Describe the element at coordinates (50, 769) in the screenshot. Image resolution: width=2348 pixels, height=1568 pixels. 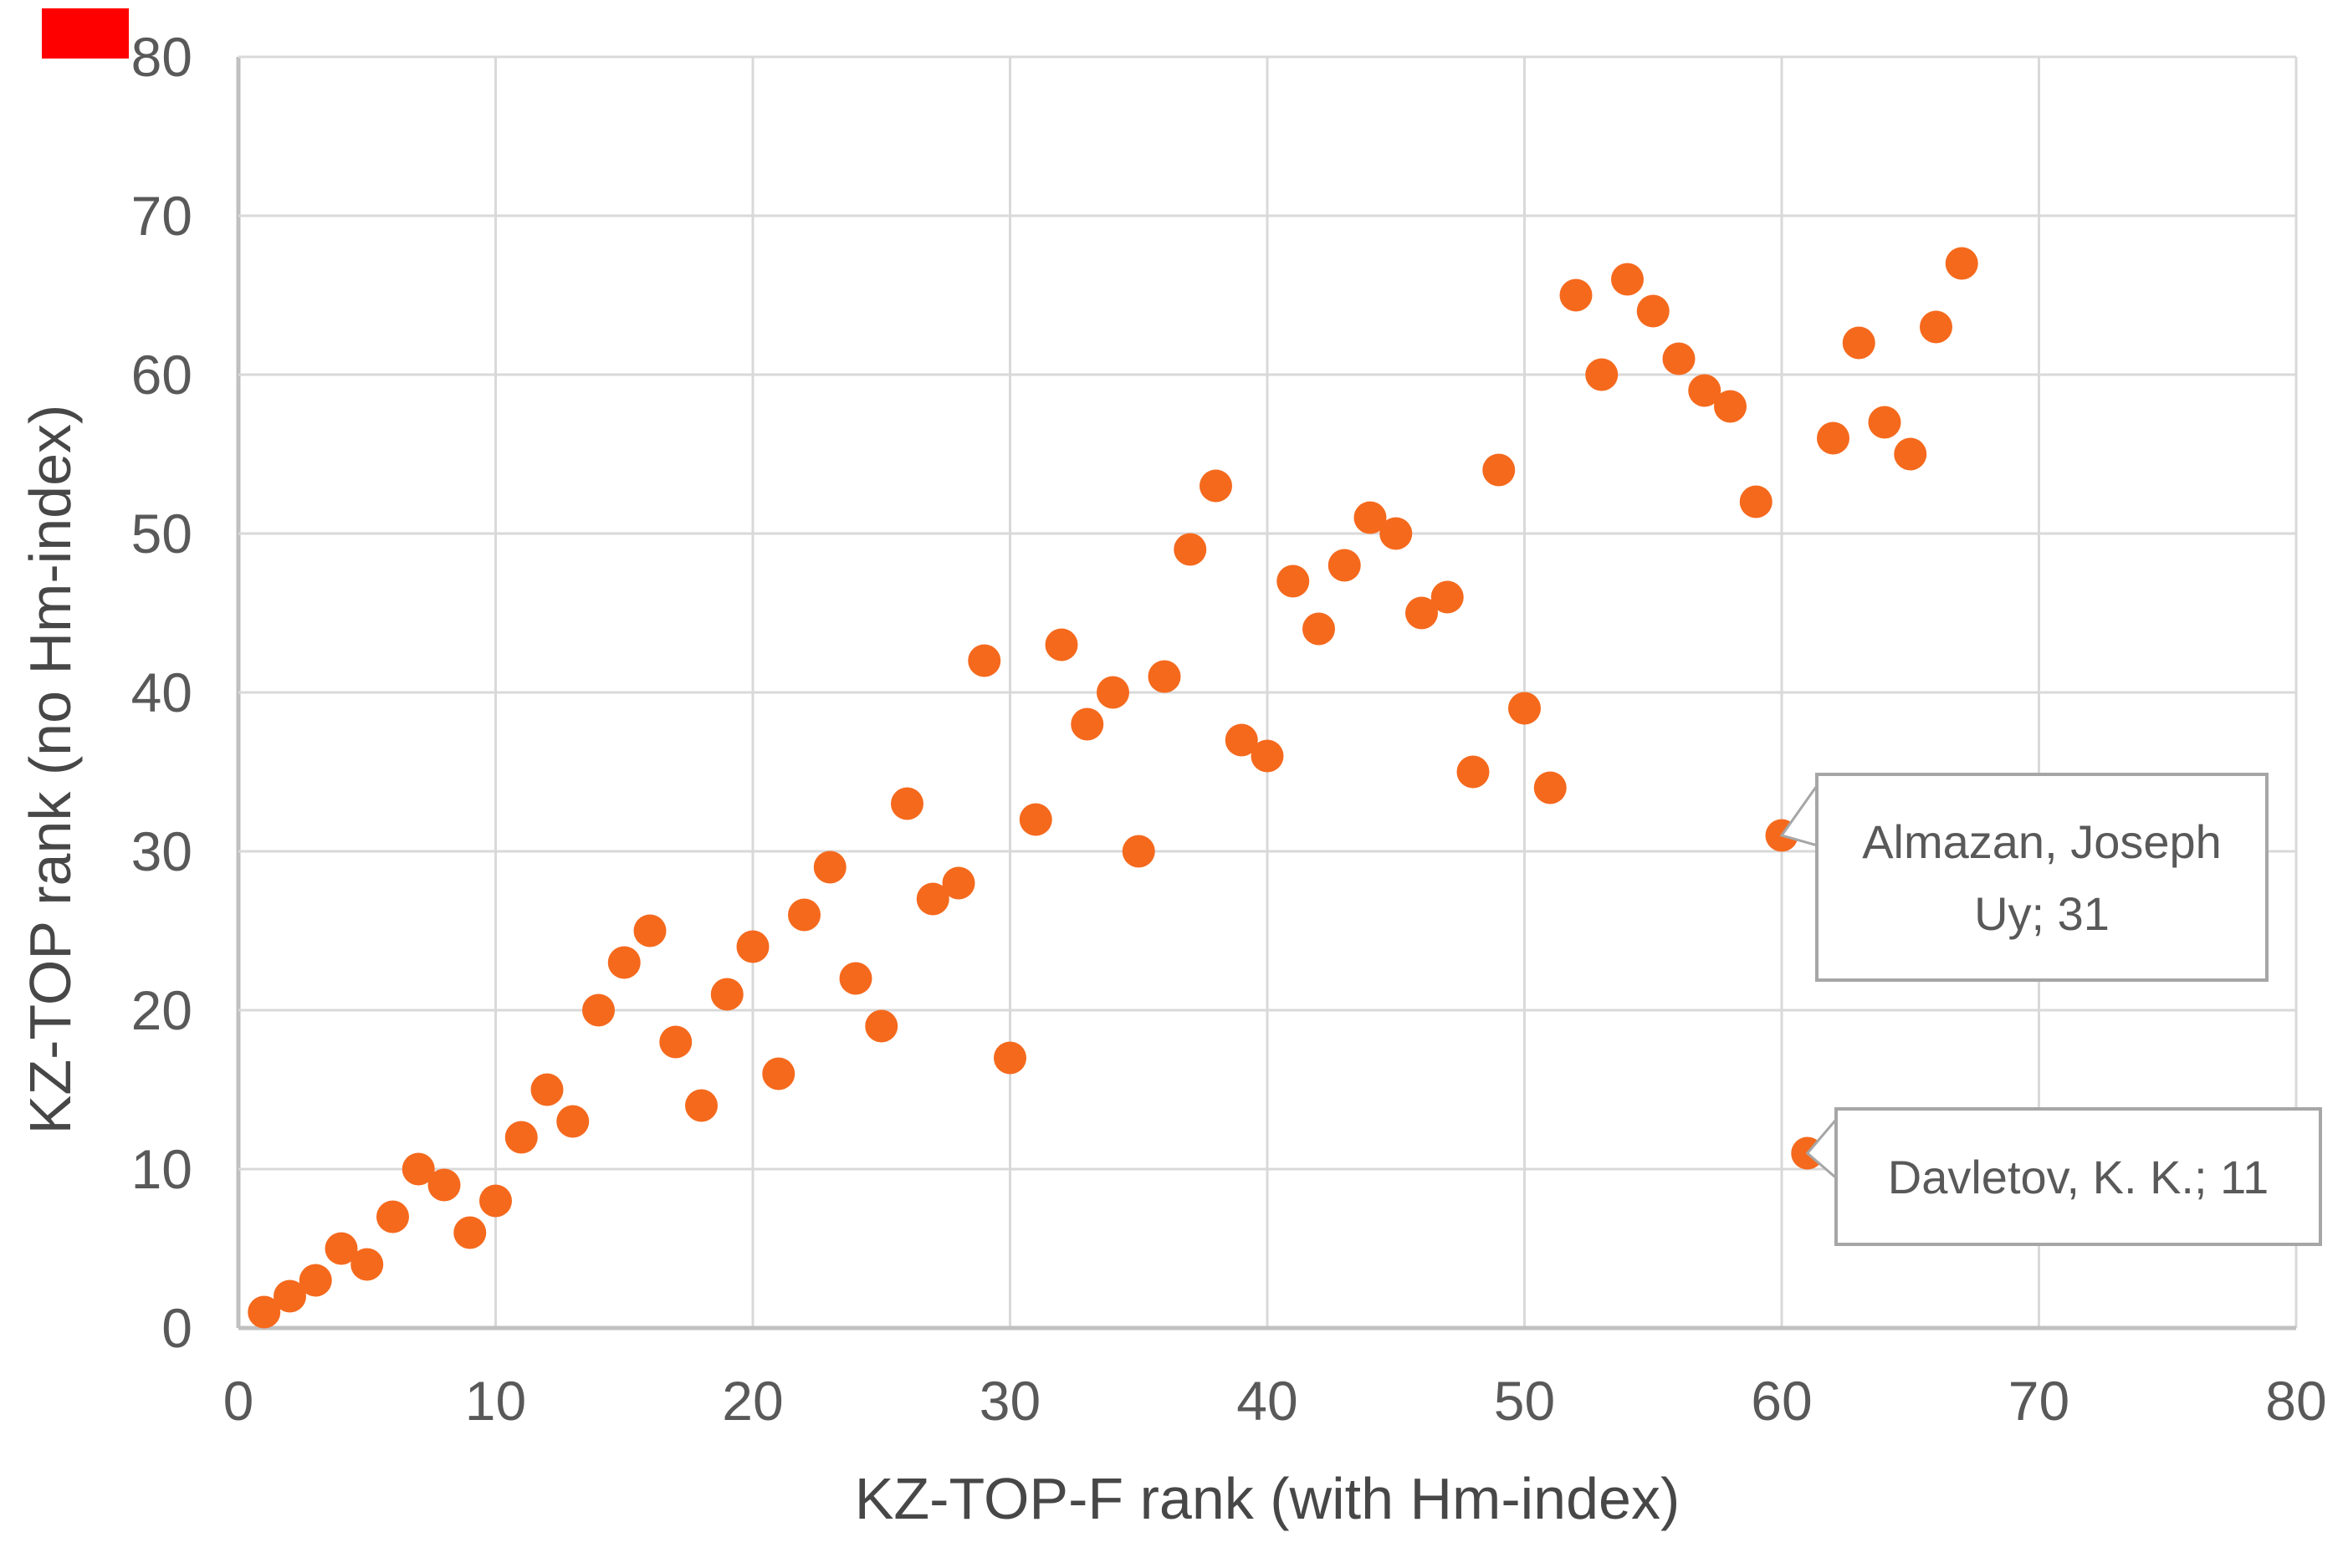
I see `y-axis-title: KZ-TOP rank (no Hm-index)` at that location.